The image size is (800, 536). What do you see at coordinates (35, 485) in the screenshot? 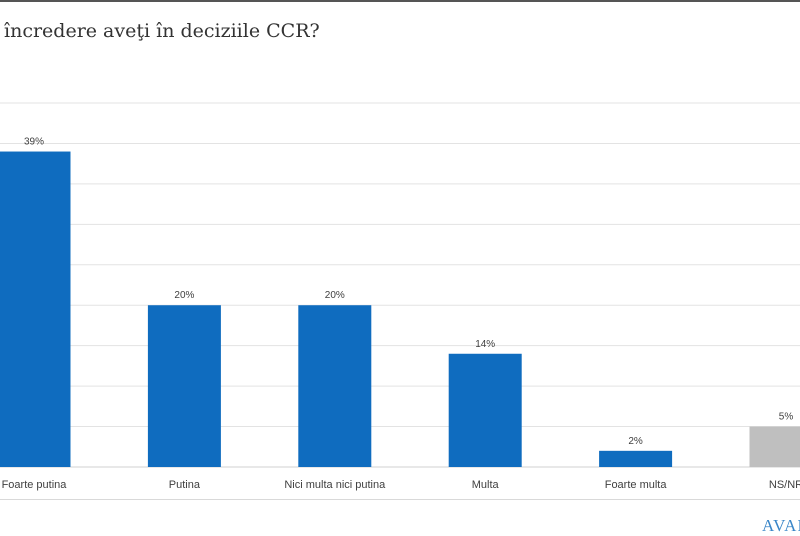
I see `category-label: Foarte putina` at bounding box center [35, 485].